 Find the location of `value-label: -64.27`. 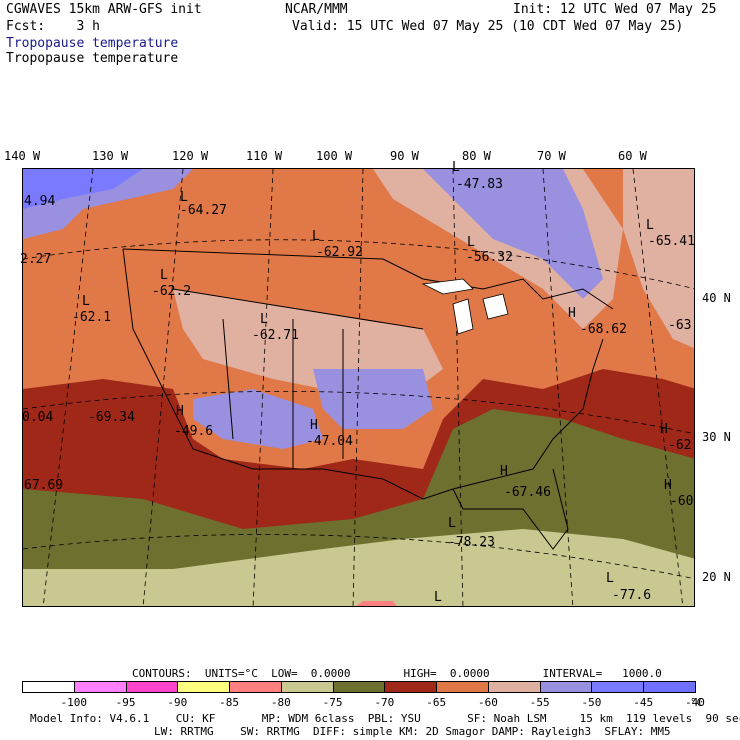

value-label: -64.27 is located at coordinates (203, 210).